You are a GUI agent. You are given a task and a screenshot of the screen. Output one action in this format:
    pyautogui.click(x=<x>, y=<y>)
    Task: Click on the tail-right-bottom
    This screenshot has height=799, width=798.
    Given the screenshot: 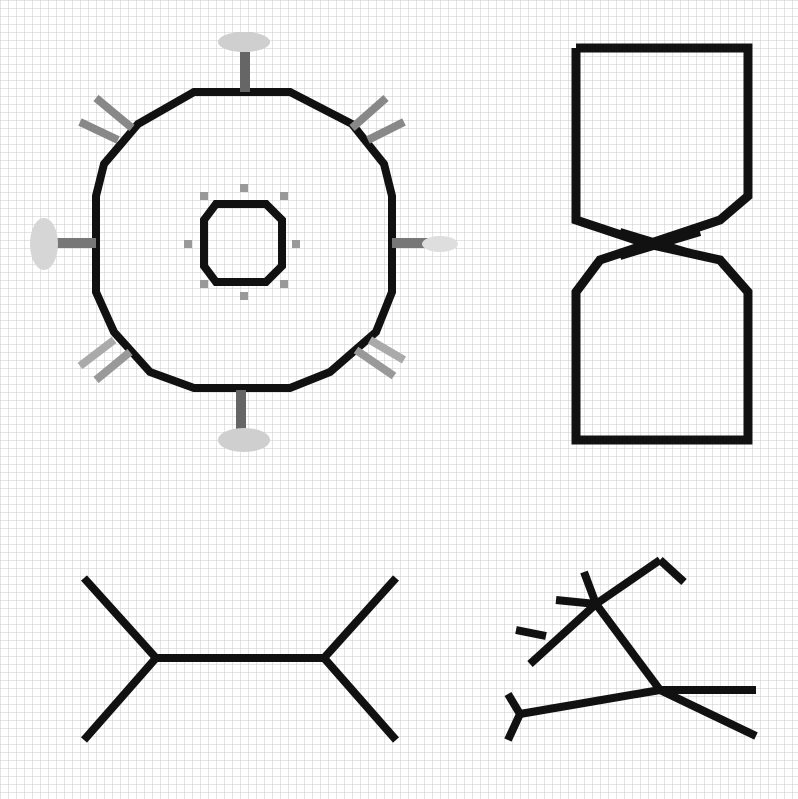 What is the action you would take?
    pyautogui.click(x=708, y=713)
    